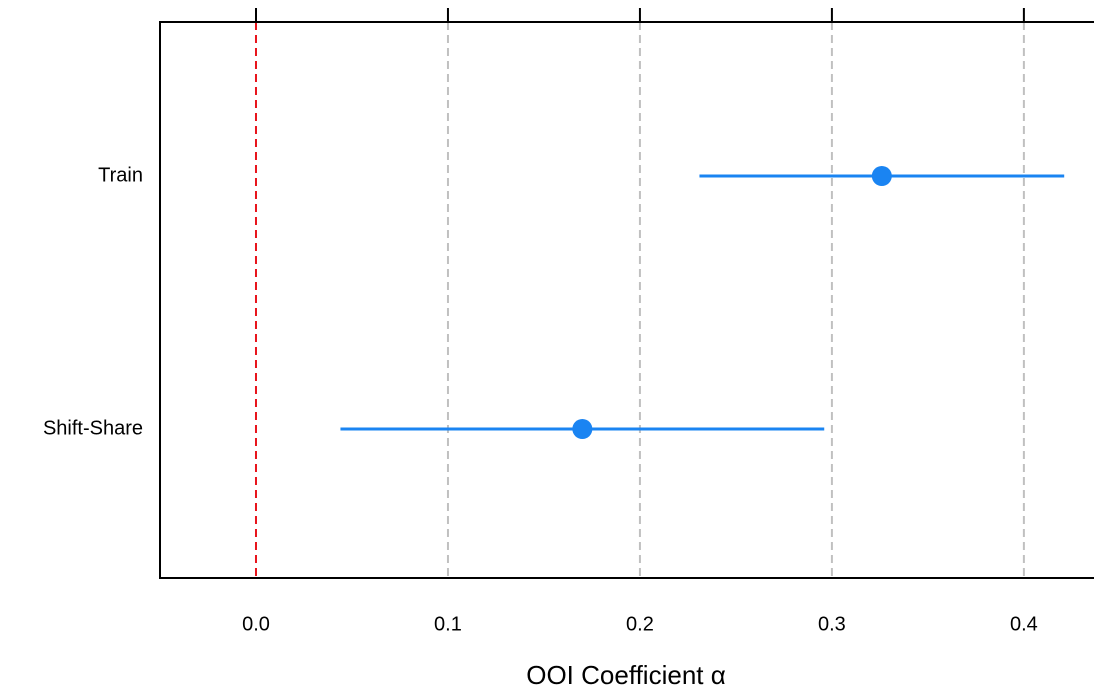  What do you see at coordinates (626, 675) in the screenshot?
I see `x-axis-label: OOI Coefficient α` at bounding box center [626, 675].